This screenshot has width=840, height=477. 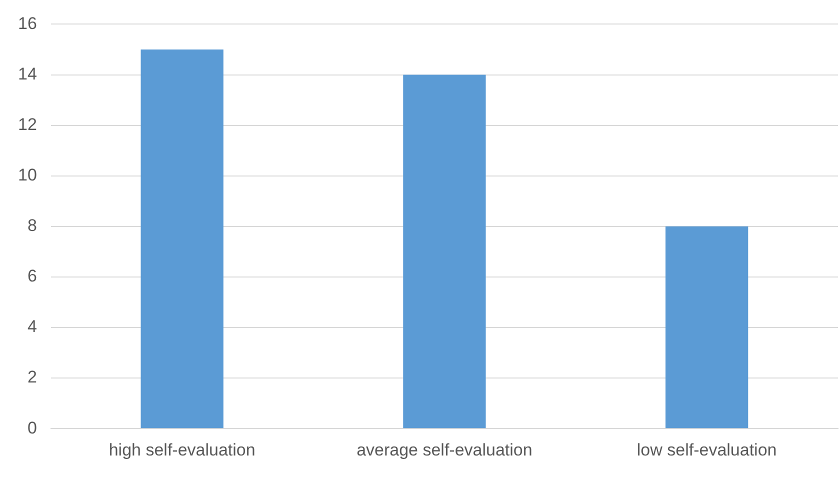 I want to click on x-tick-label: high self-evaluation, so click(x=182, y=450).